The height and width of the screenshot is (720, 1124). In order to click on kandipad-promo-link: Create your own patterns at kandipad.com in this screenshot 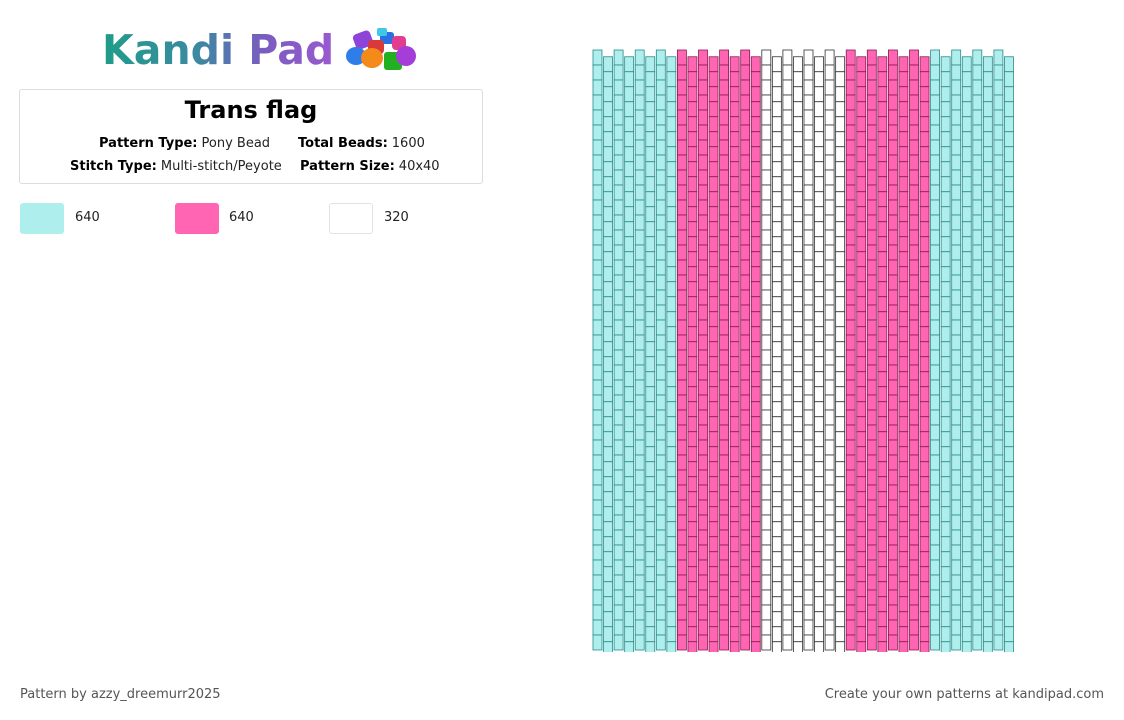, I will do `click(964, 694)`.